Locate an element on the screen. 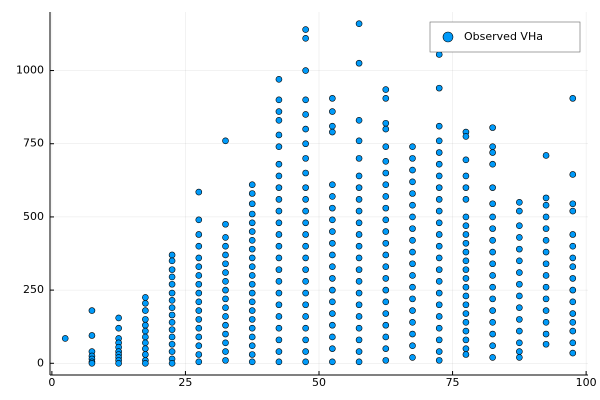 This screenshot has width=600, height=400. legend-marker is located at coordinates (448, 37).